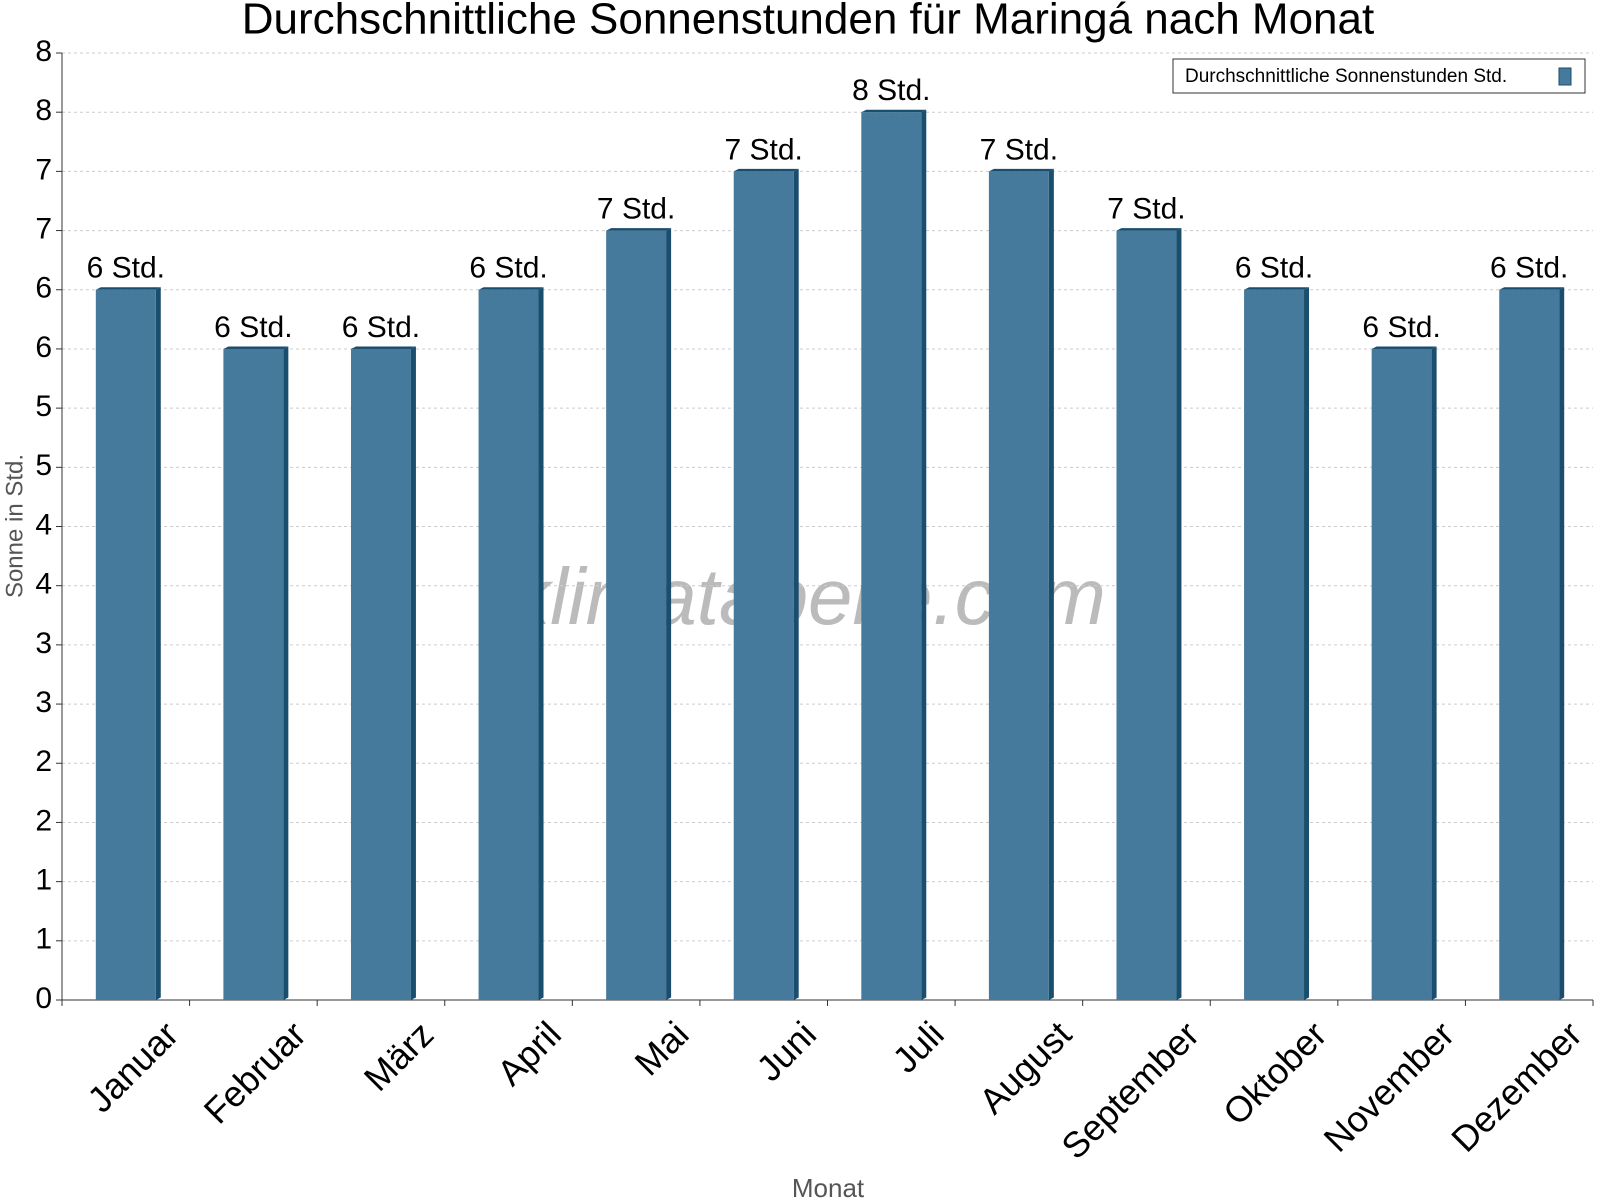 This screenshot has width=1600, height=1200. I want to click on legend: Durchschnittliche Sonnenstunden Std., so click(1379, 76).